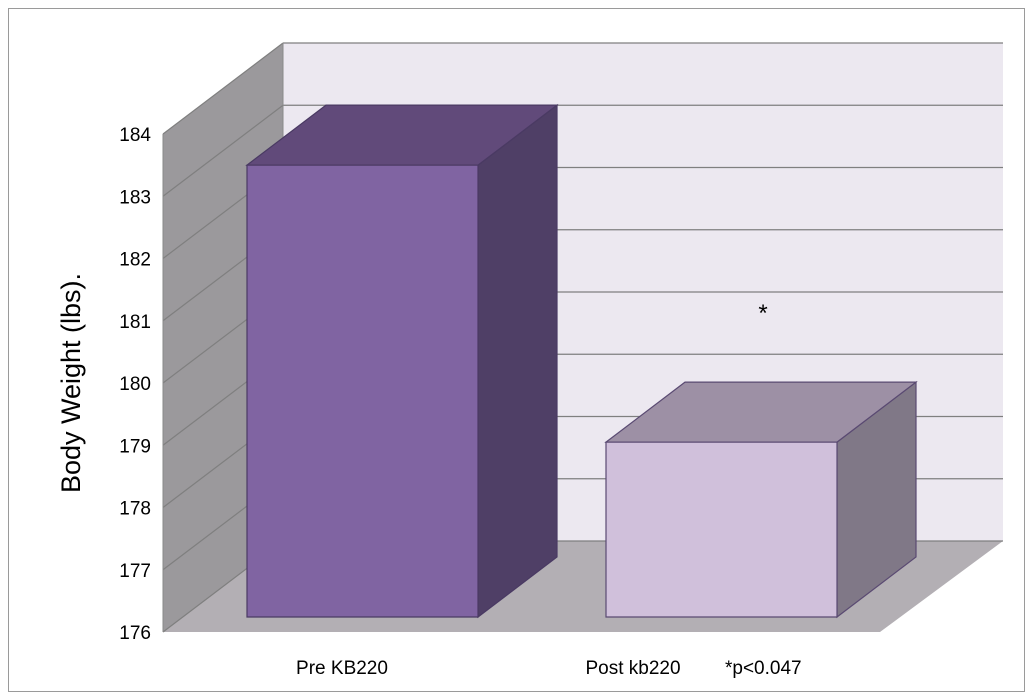 The width and height of the screenshot is (1035, 700). What do you see at coordinates (763, 668) in the screenshot?
I see `p-value-footnote: *p<0.047` at bounding box center [763, 668].